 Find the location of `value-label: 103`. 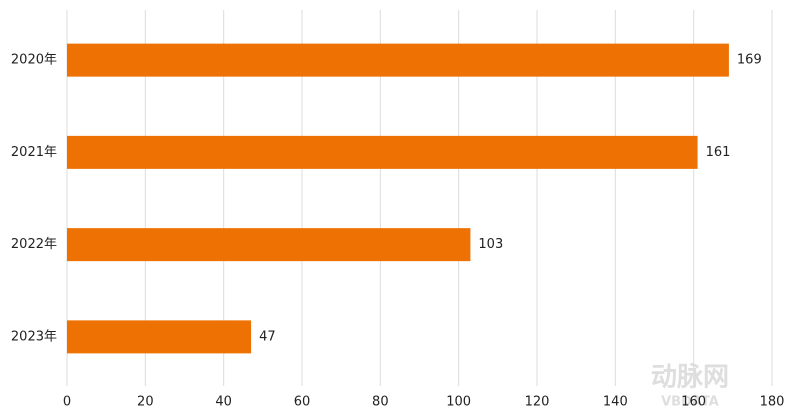

value-label: 103 is located at coordinates (490, 244).